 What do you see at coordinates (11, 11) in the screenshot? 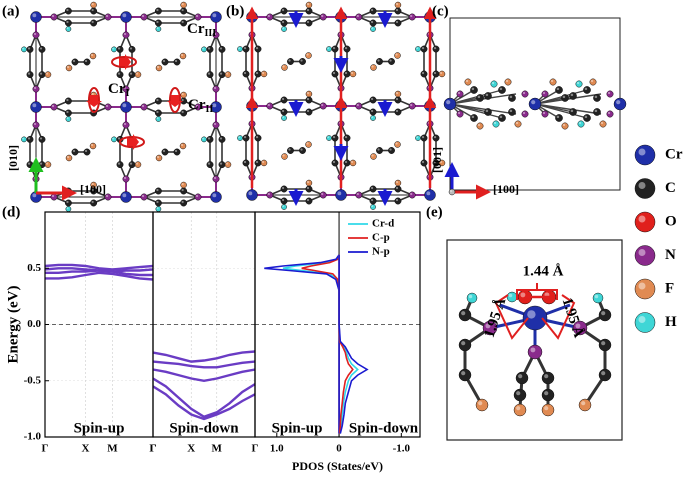
I see `panel-label: (a)` at bounding box center [11, 11].